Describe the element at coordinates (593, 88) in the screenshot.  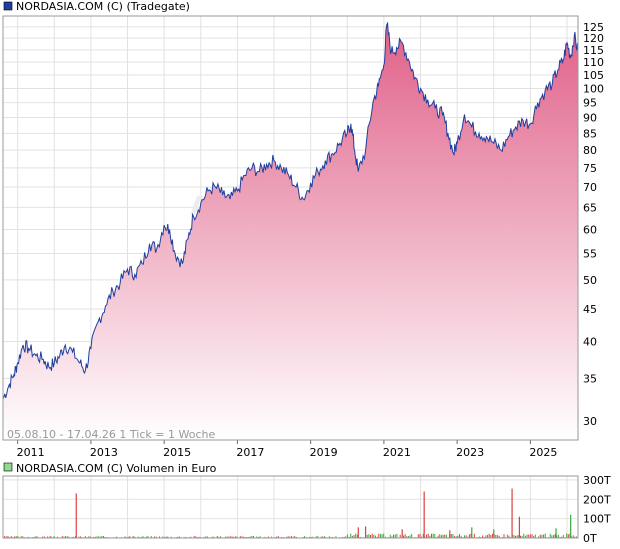
I see `y-tick-label: 100` at that location.